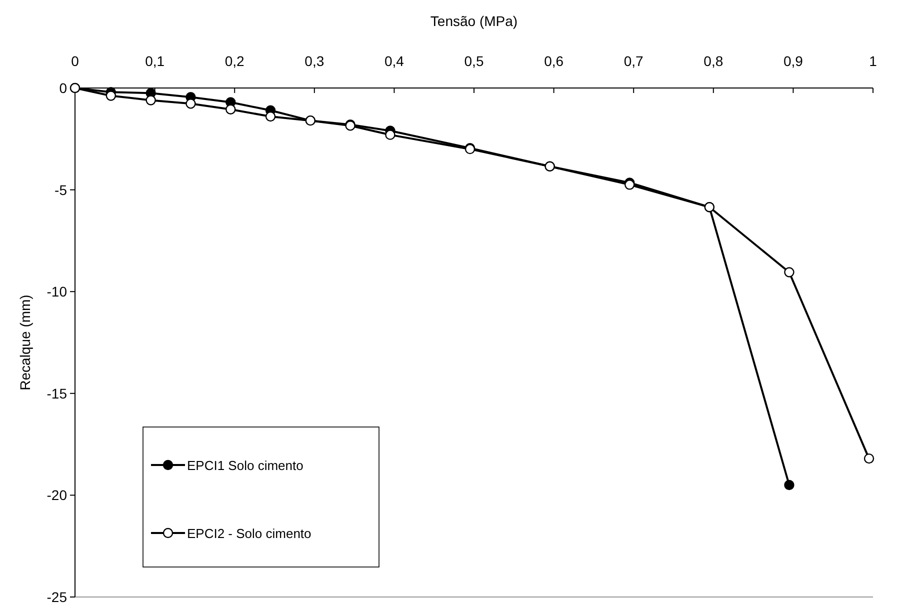 The image size is (901, 613). Describe the element at coordinates (245, 465) in the screenshot. I see `legend-label: EPCI1 Solo cimento` at that location.